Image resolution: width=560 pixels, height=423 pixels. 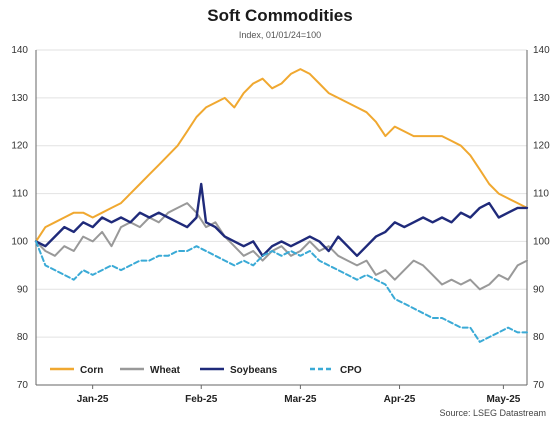 What do you see at coordinates (541, 194) in the screenshot?
I see `y-tick-label-right: 110` at bounding box center [541, 194].